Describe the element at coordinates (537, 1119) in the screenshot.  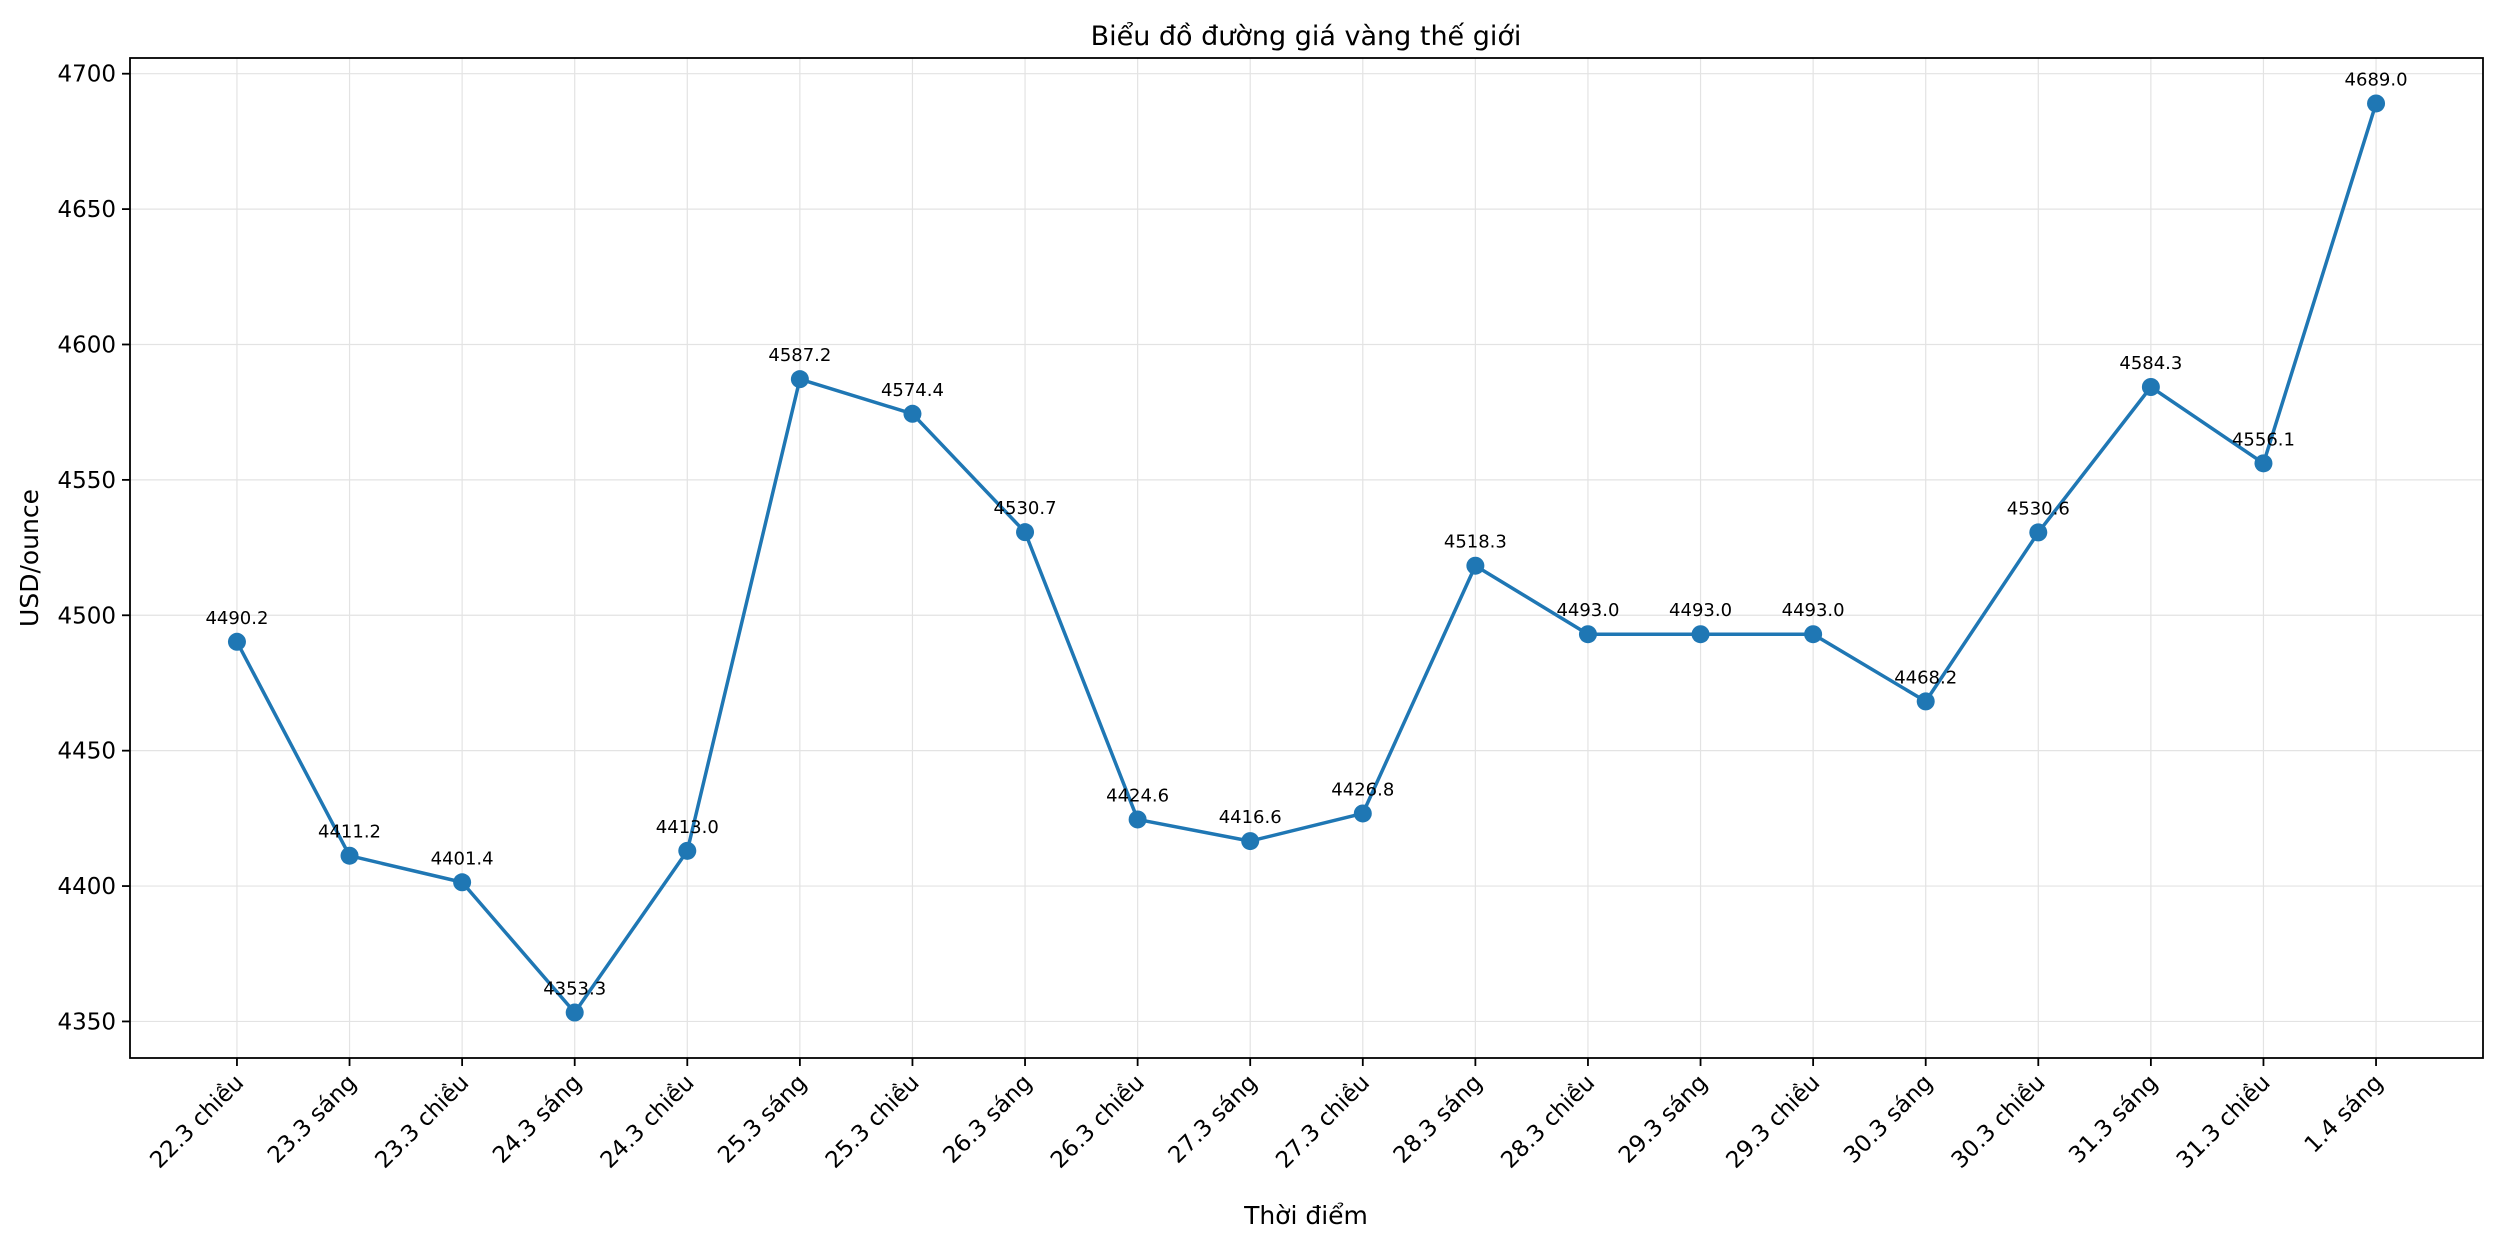
I see `x-tick-label: 24.3 sáng` at that location.